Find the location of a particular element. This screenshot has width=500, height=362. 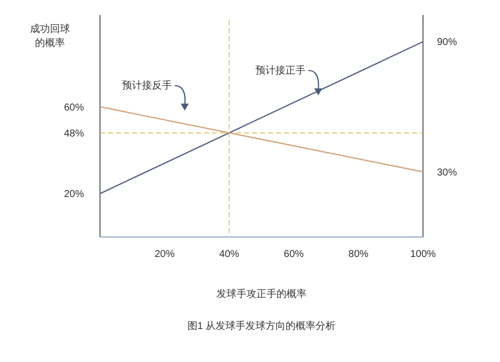

caption: 图1 从发球手发球方向的概率分析 is located at coordinates (261, 326).